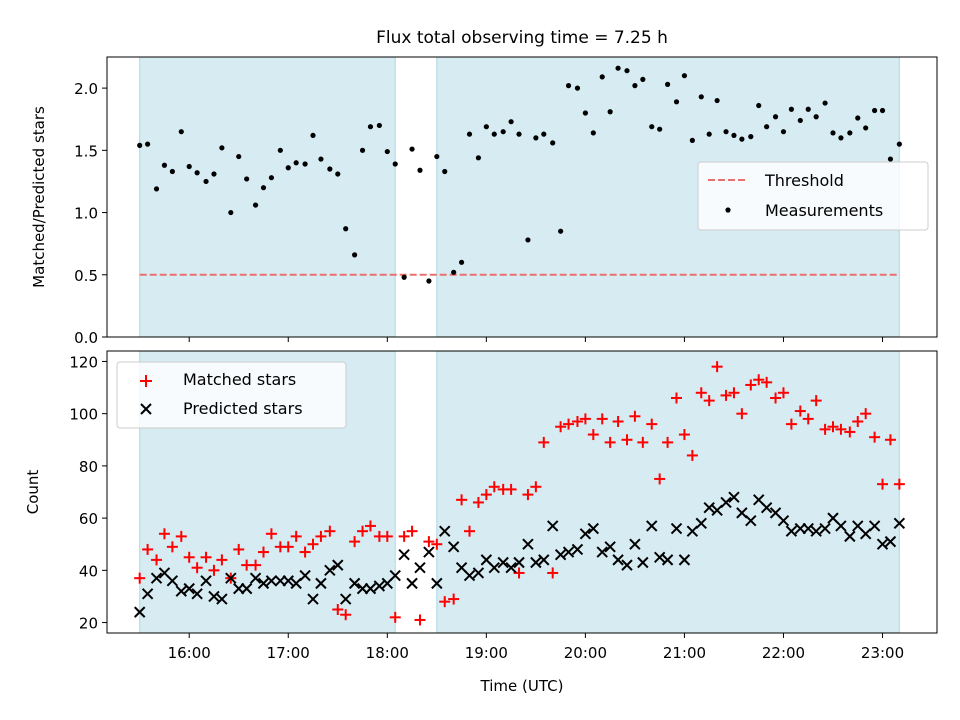 This screenshot has width=960, height=720. What do you see at coordinates (86, 276) in the screenshot?
I see `top-y-tick-label: 0.5` at bounding box center [86, 276].